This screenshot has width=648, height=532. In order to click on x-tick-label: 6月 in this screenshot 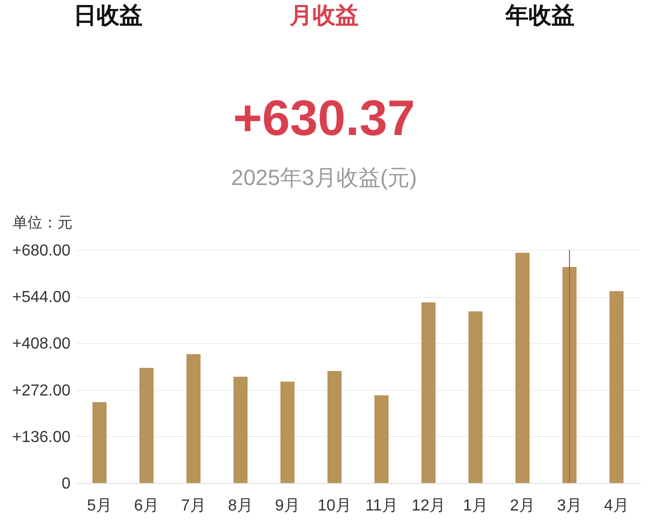, I will do `click(146, 506)`.